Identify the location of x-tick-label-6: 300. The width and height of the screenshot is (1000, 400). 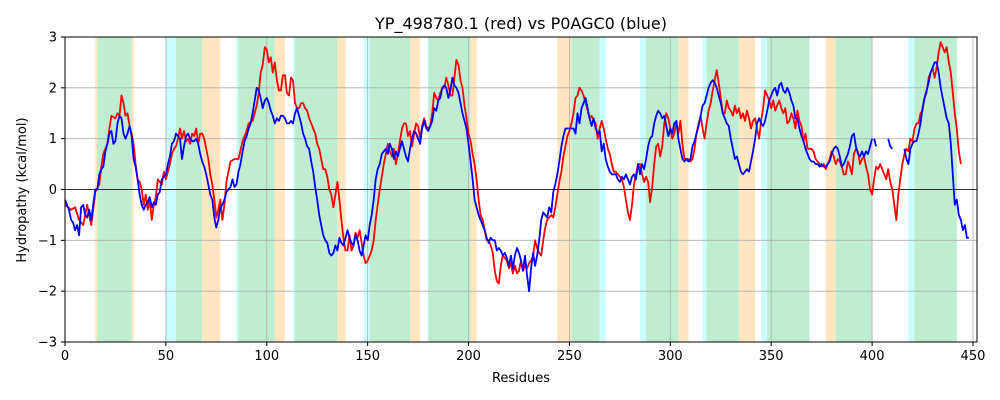
(670, 356).